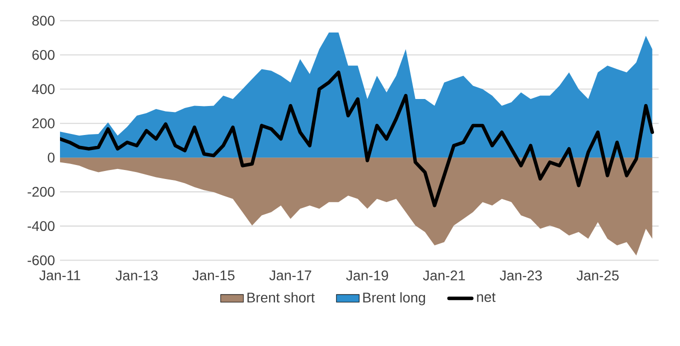 The image size is (680, 346). I want to click on y-tick-label: 400, so click(43, 89).